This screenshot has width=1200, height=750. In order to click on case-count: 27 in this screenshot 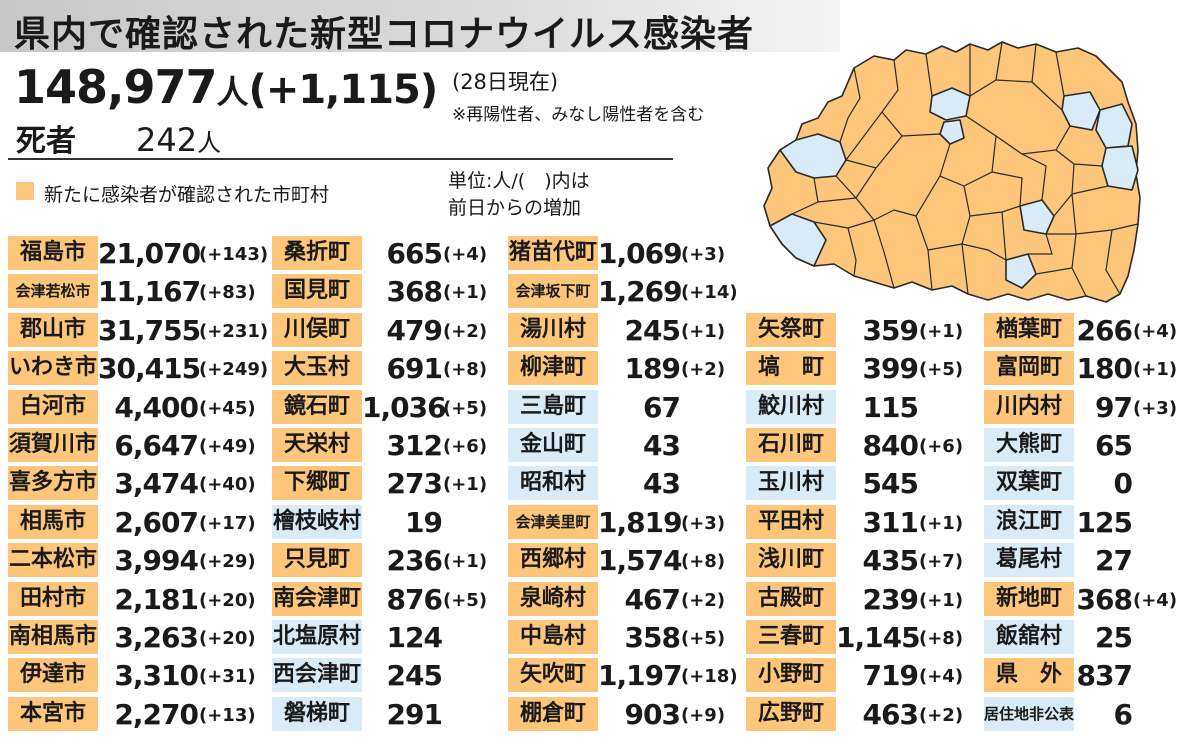, I will do `click(1114, 561)`.